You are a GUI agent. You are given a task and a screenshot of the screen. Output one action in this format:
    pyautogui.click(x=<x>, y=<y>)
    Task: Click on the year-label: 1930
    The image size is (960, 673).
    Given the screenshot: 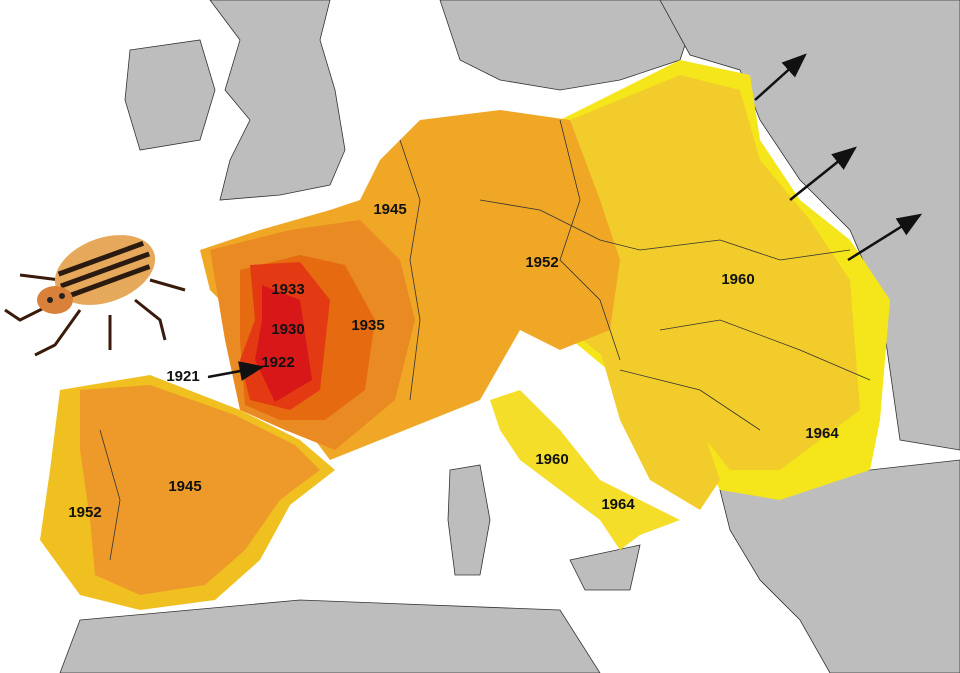 What is the action you would take?
    pyautogui.click(x=287, y=329)
    